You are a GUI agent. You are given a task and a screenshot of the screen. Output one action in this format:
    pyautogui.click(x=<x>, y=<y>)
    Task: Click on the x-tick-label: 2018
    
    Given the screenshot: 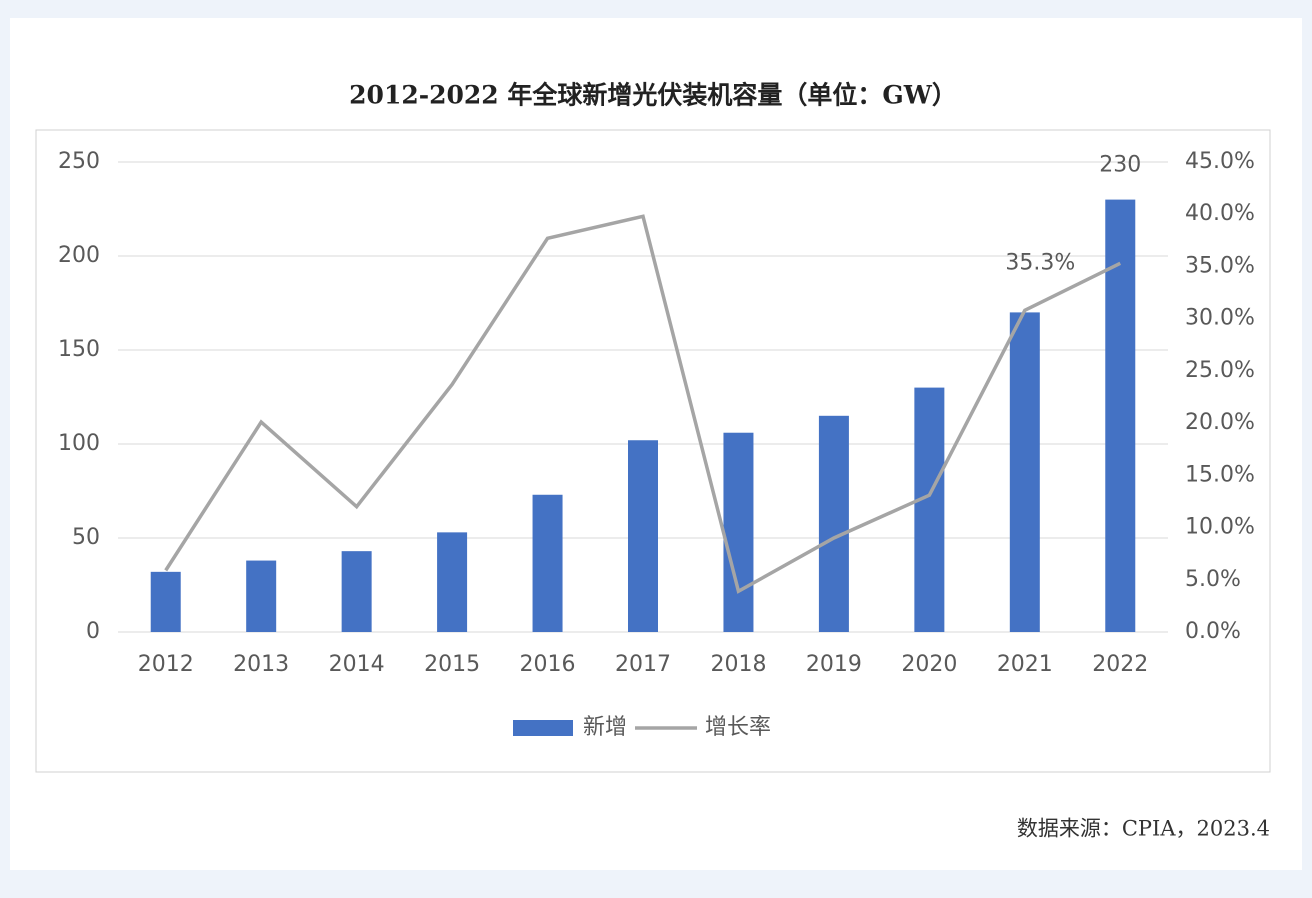 What is the action you would take?
    pyautogui.click(x=738, y=664)
    